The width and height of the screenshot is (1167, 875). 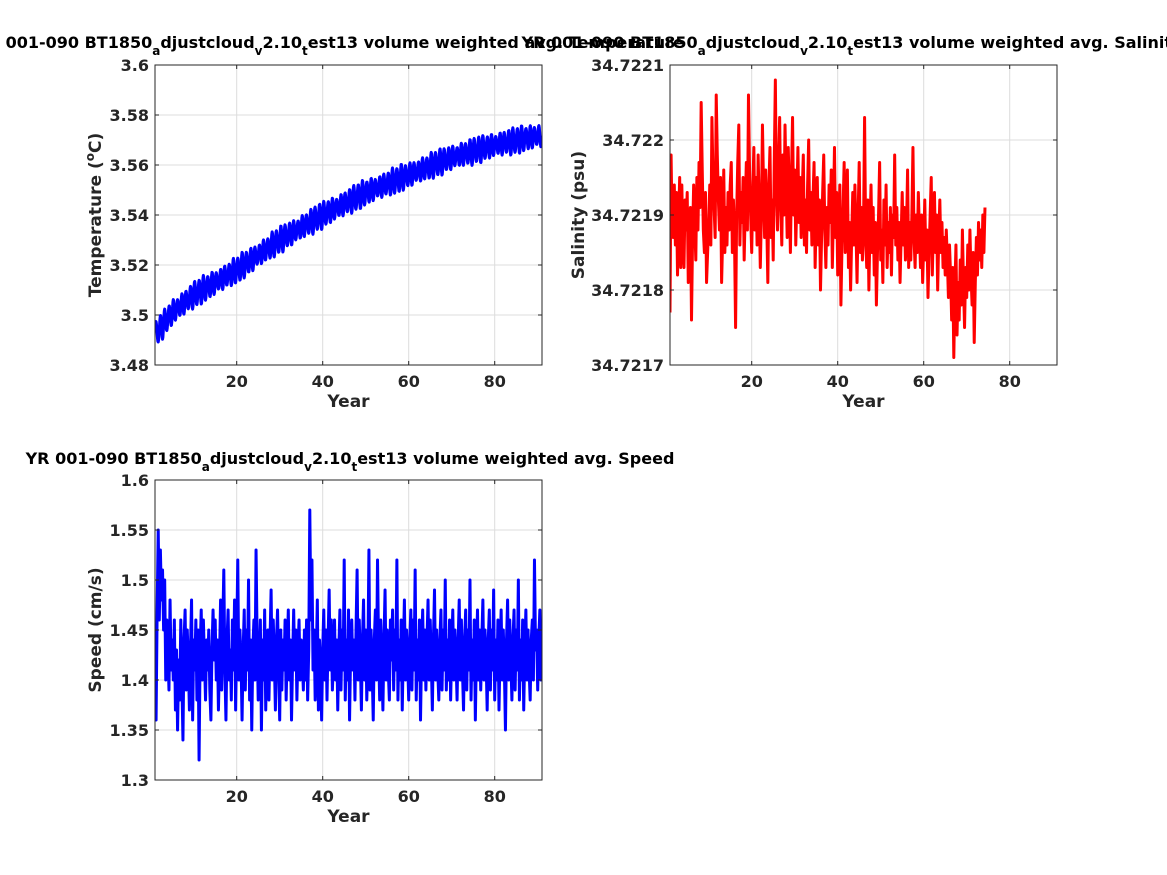 What do you see at coordinates (579, 215) in the screenshot?
I see `y-axis-label: Salinity (psu)` at bounding box center [579, 215].